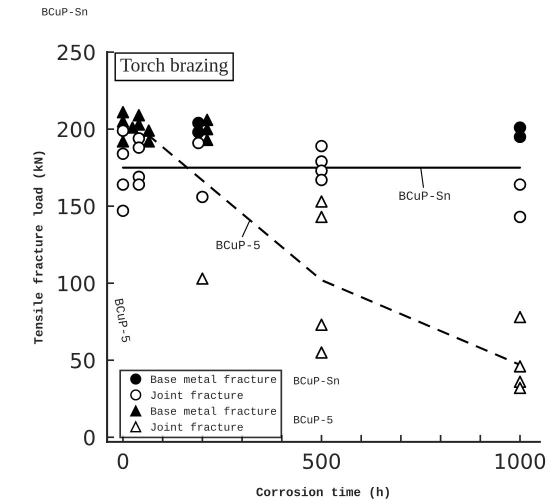 The image size is (552, 501). I want to click on series-label: BCuP-Sn, so click(424, 195).